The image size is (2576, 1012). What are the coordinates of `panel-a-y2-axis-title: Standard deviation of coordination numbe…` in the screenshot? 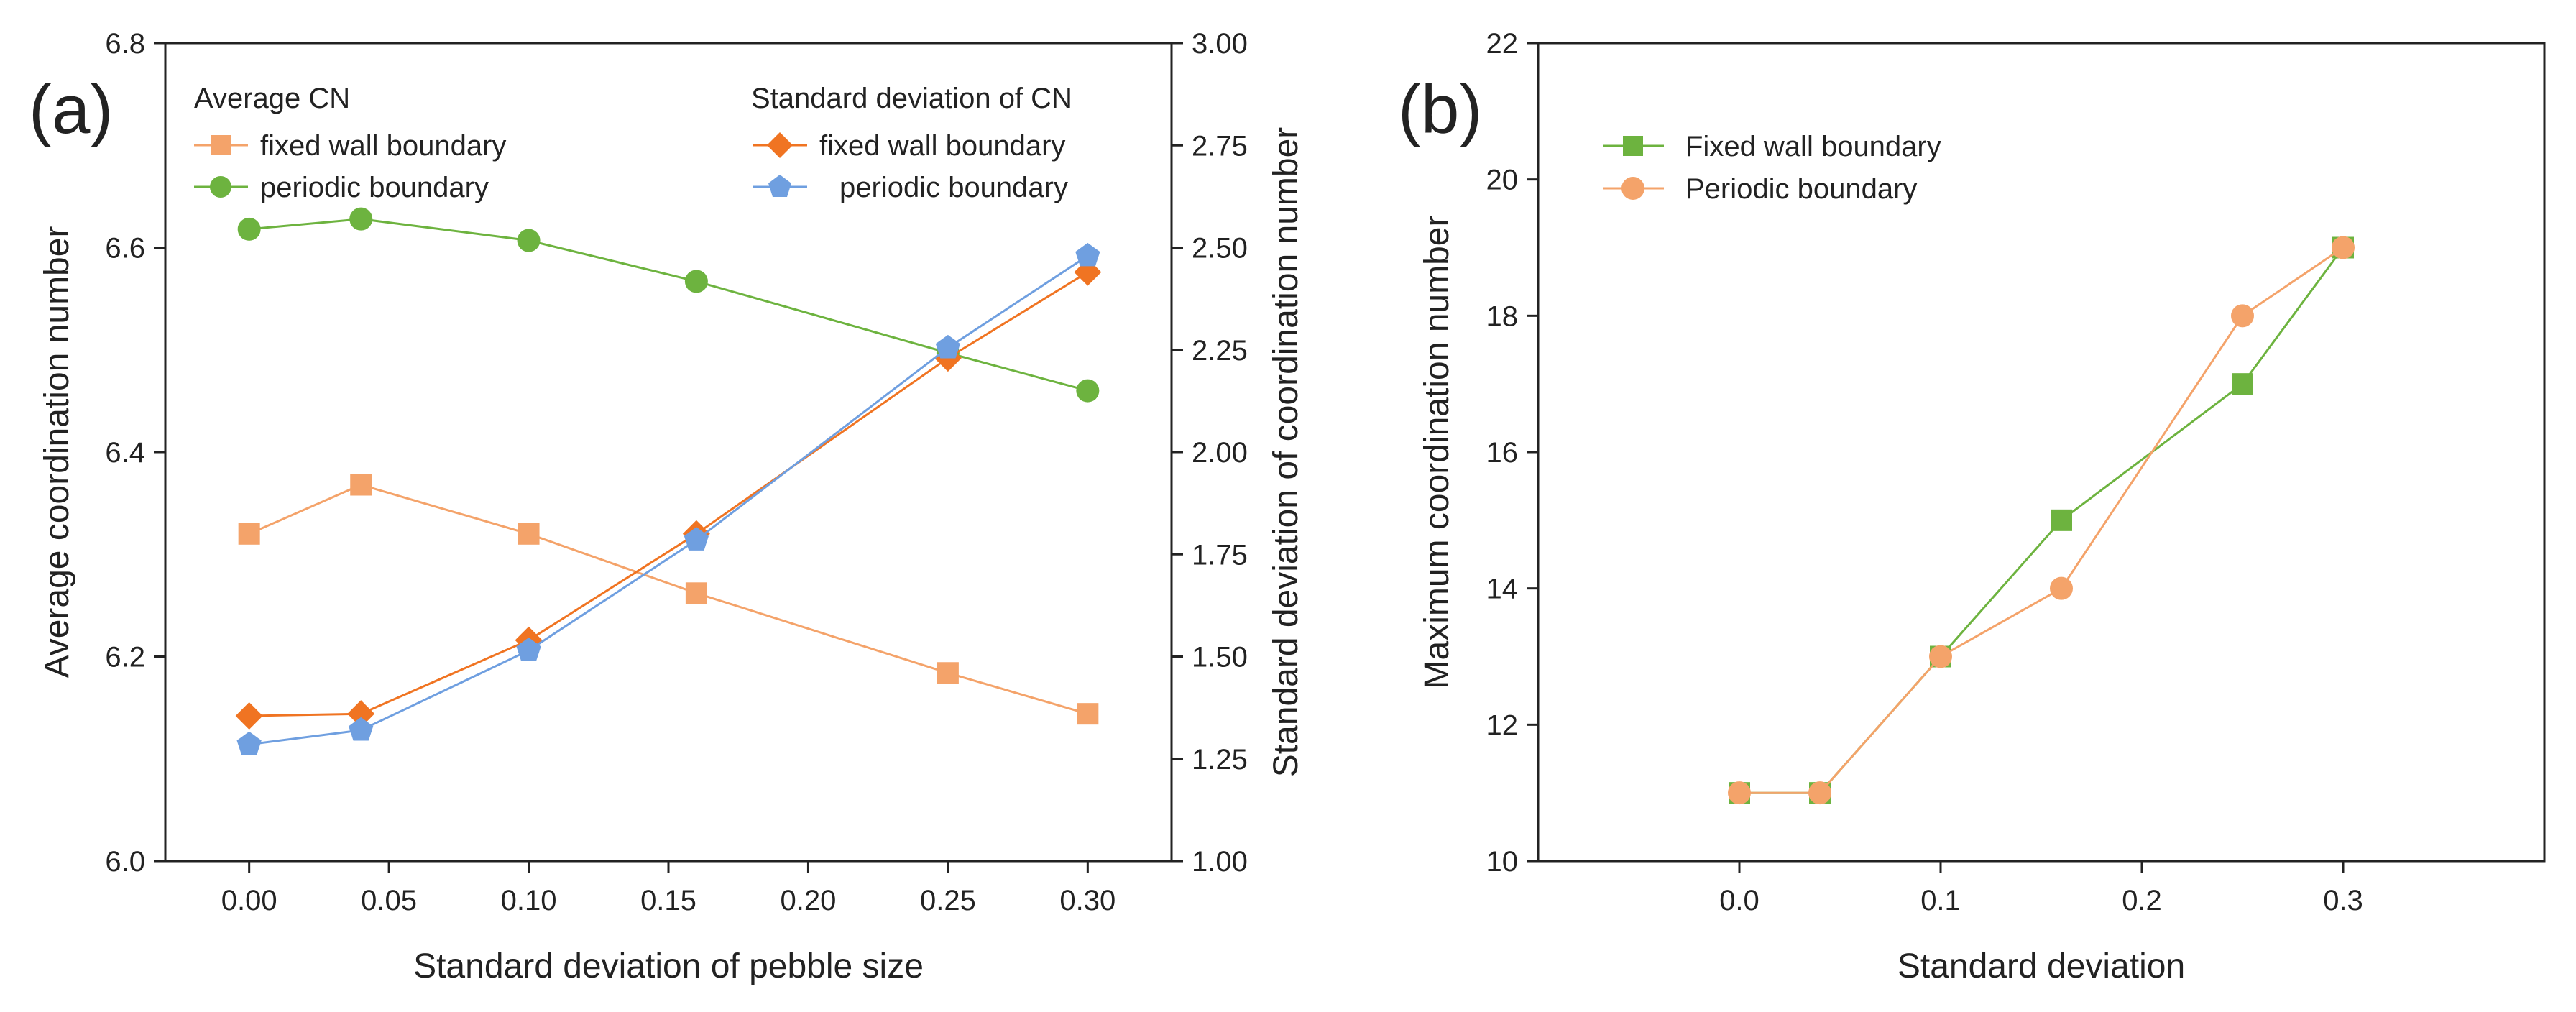 It's located at (1286, 452).